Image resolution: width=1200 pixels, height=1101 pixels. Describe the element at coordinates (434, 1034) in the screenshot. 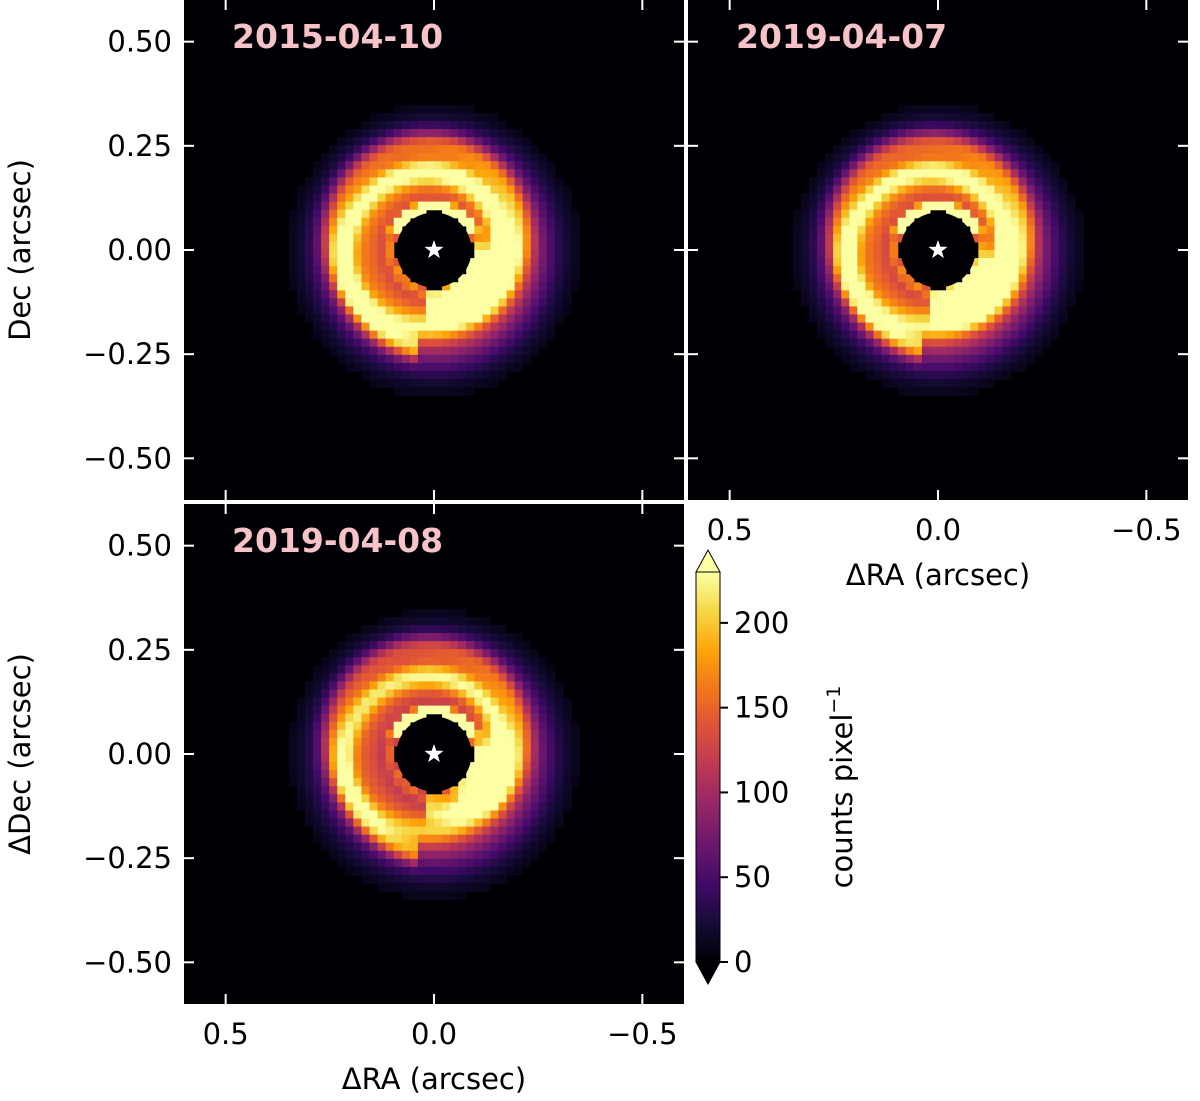

I see `x-tick-label: 0.0` at that location.